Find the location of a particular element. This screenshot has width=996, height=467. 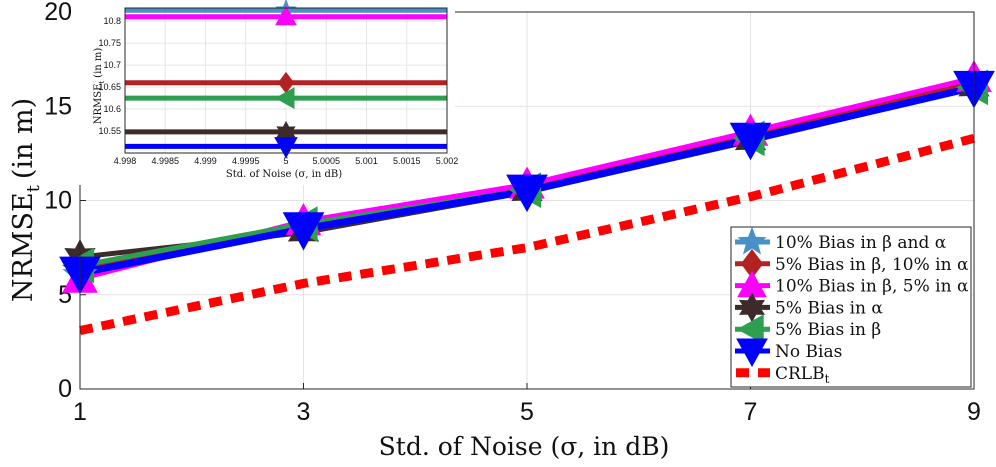

inset-y-tick-label: 10.65 is located at coordinates (109, 87).